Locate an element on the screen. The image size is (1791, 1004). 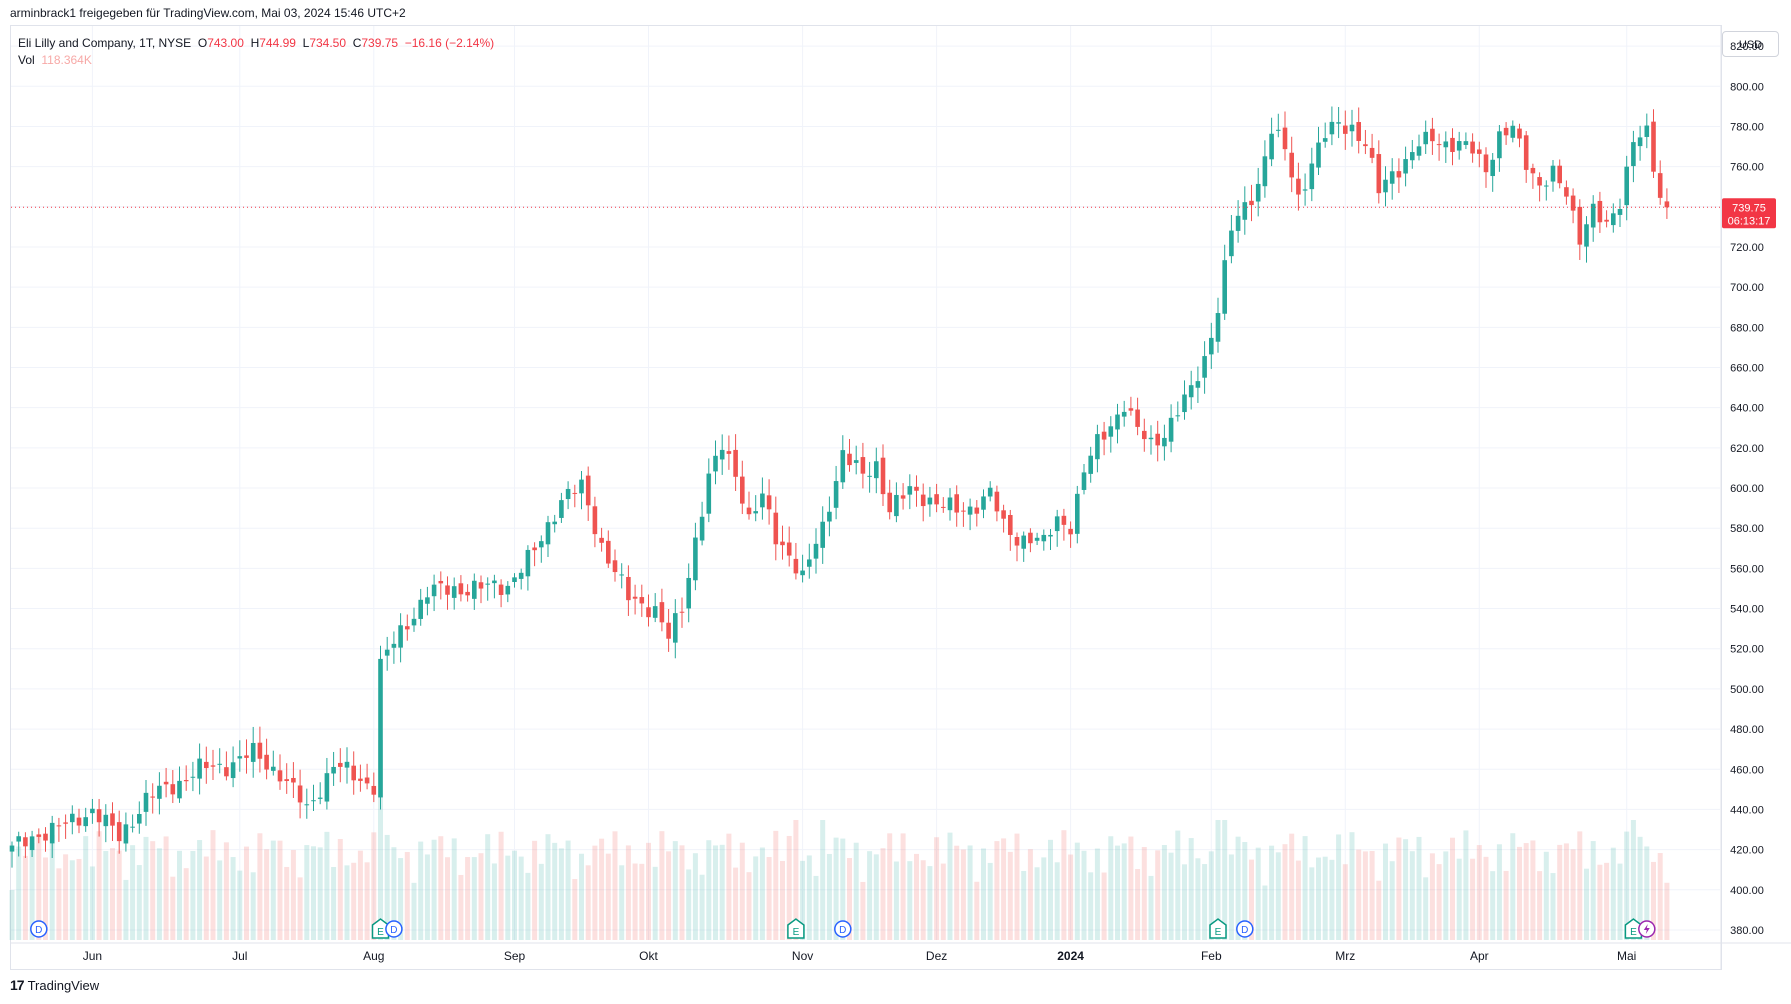
symbol-label: Eli Lilly and Company, 1T, NYSE is located at coordinates (105, 43).